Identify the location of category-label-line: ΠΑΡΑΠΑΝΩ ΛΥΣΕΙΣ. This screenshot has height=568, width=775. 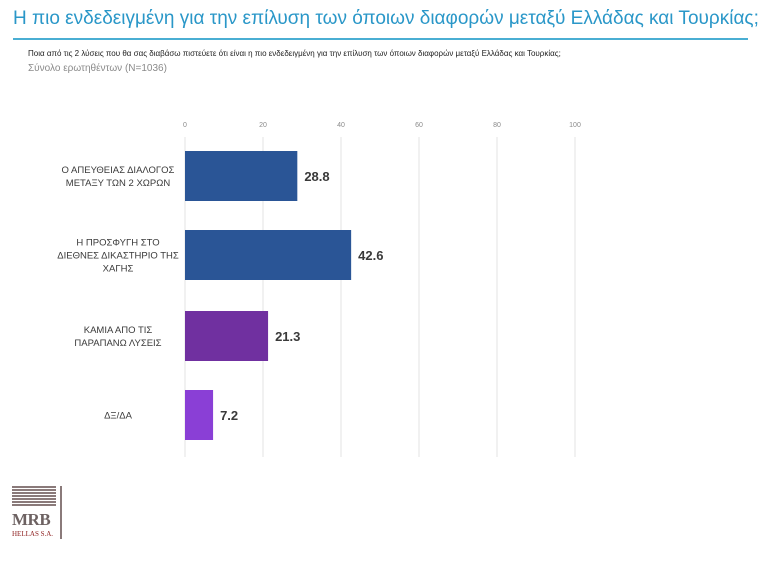
(117, 343).